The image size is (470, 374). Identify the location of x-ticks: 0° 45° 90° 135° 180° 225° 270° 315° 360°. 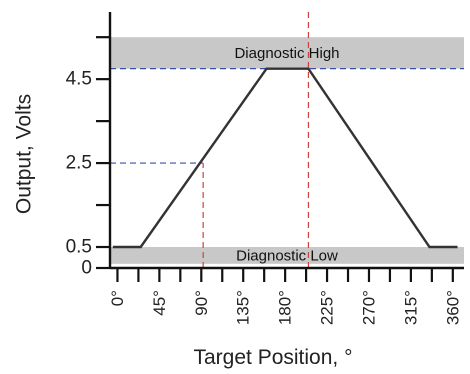
(285, 296).